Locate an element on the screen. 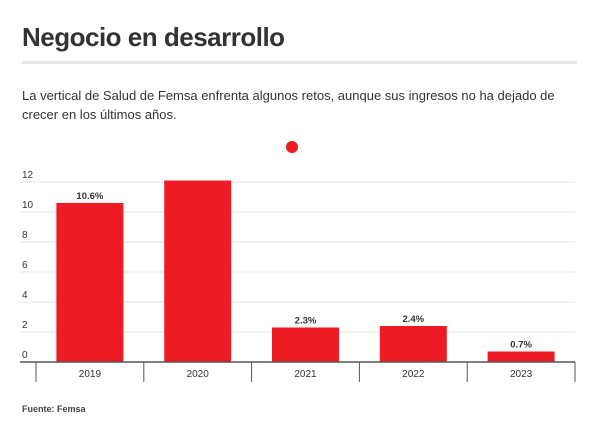 The height and width of the screenshot is (443, 600). marker-dot is located at coordinates (292, 147).